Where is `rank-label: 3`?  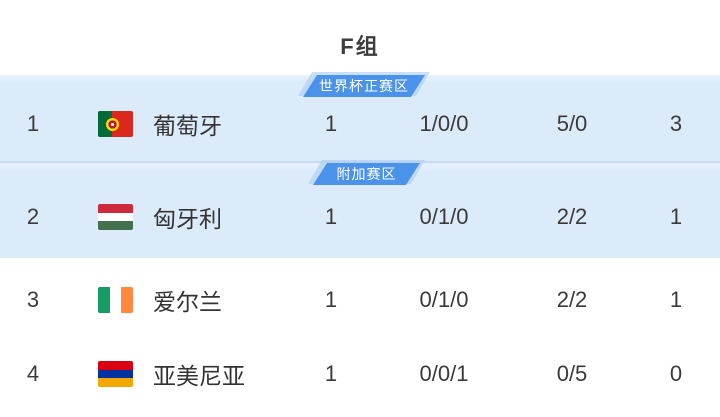
rank-label: 3 is located at coordinates (33, 299).